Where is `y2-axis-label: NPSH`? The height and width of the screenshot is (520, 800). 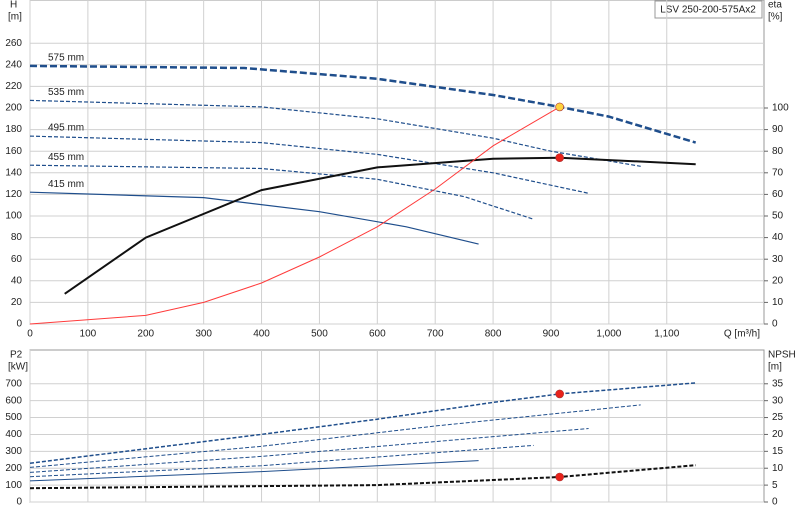 y2-axis-label: NPSH is located at coordinates (782, 355).